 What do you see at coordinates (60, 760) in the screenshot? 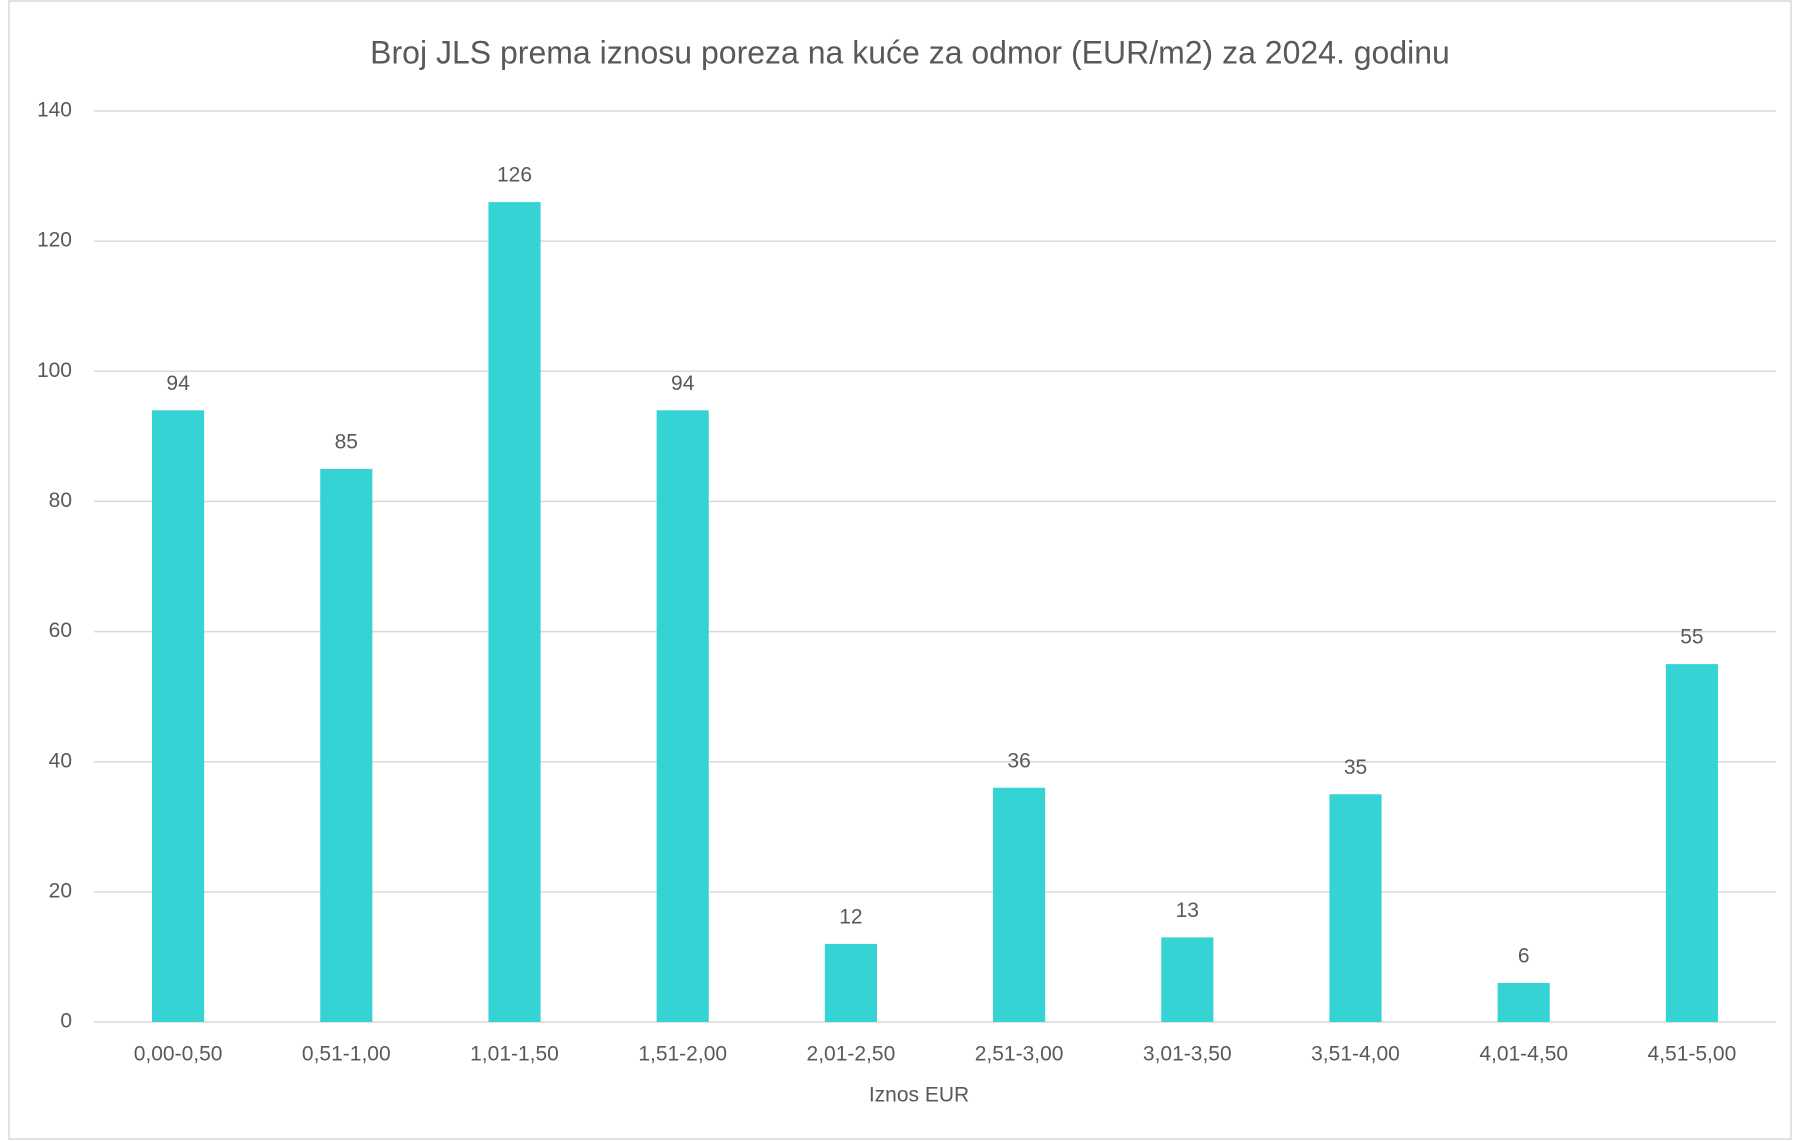
I see `y-tick-label: 40` at bounding box center [60, 760].